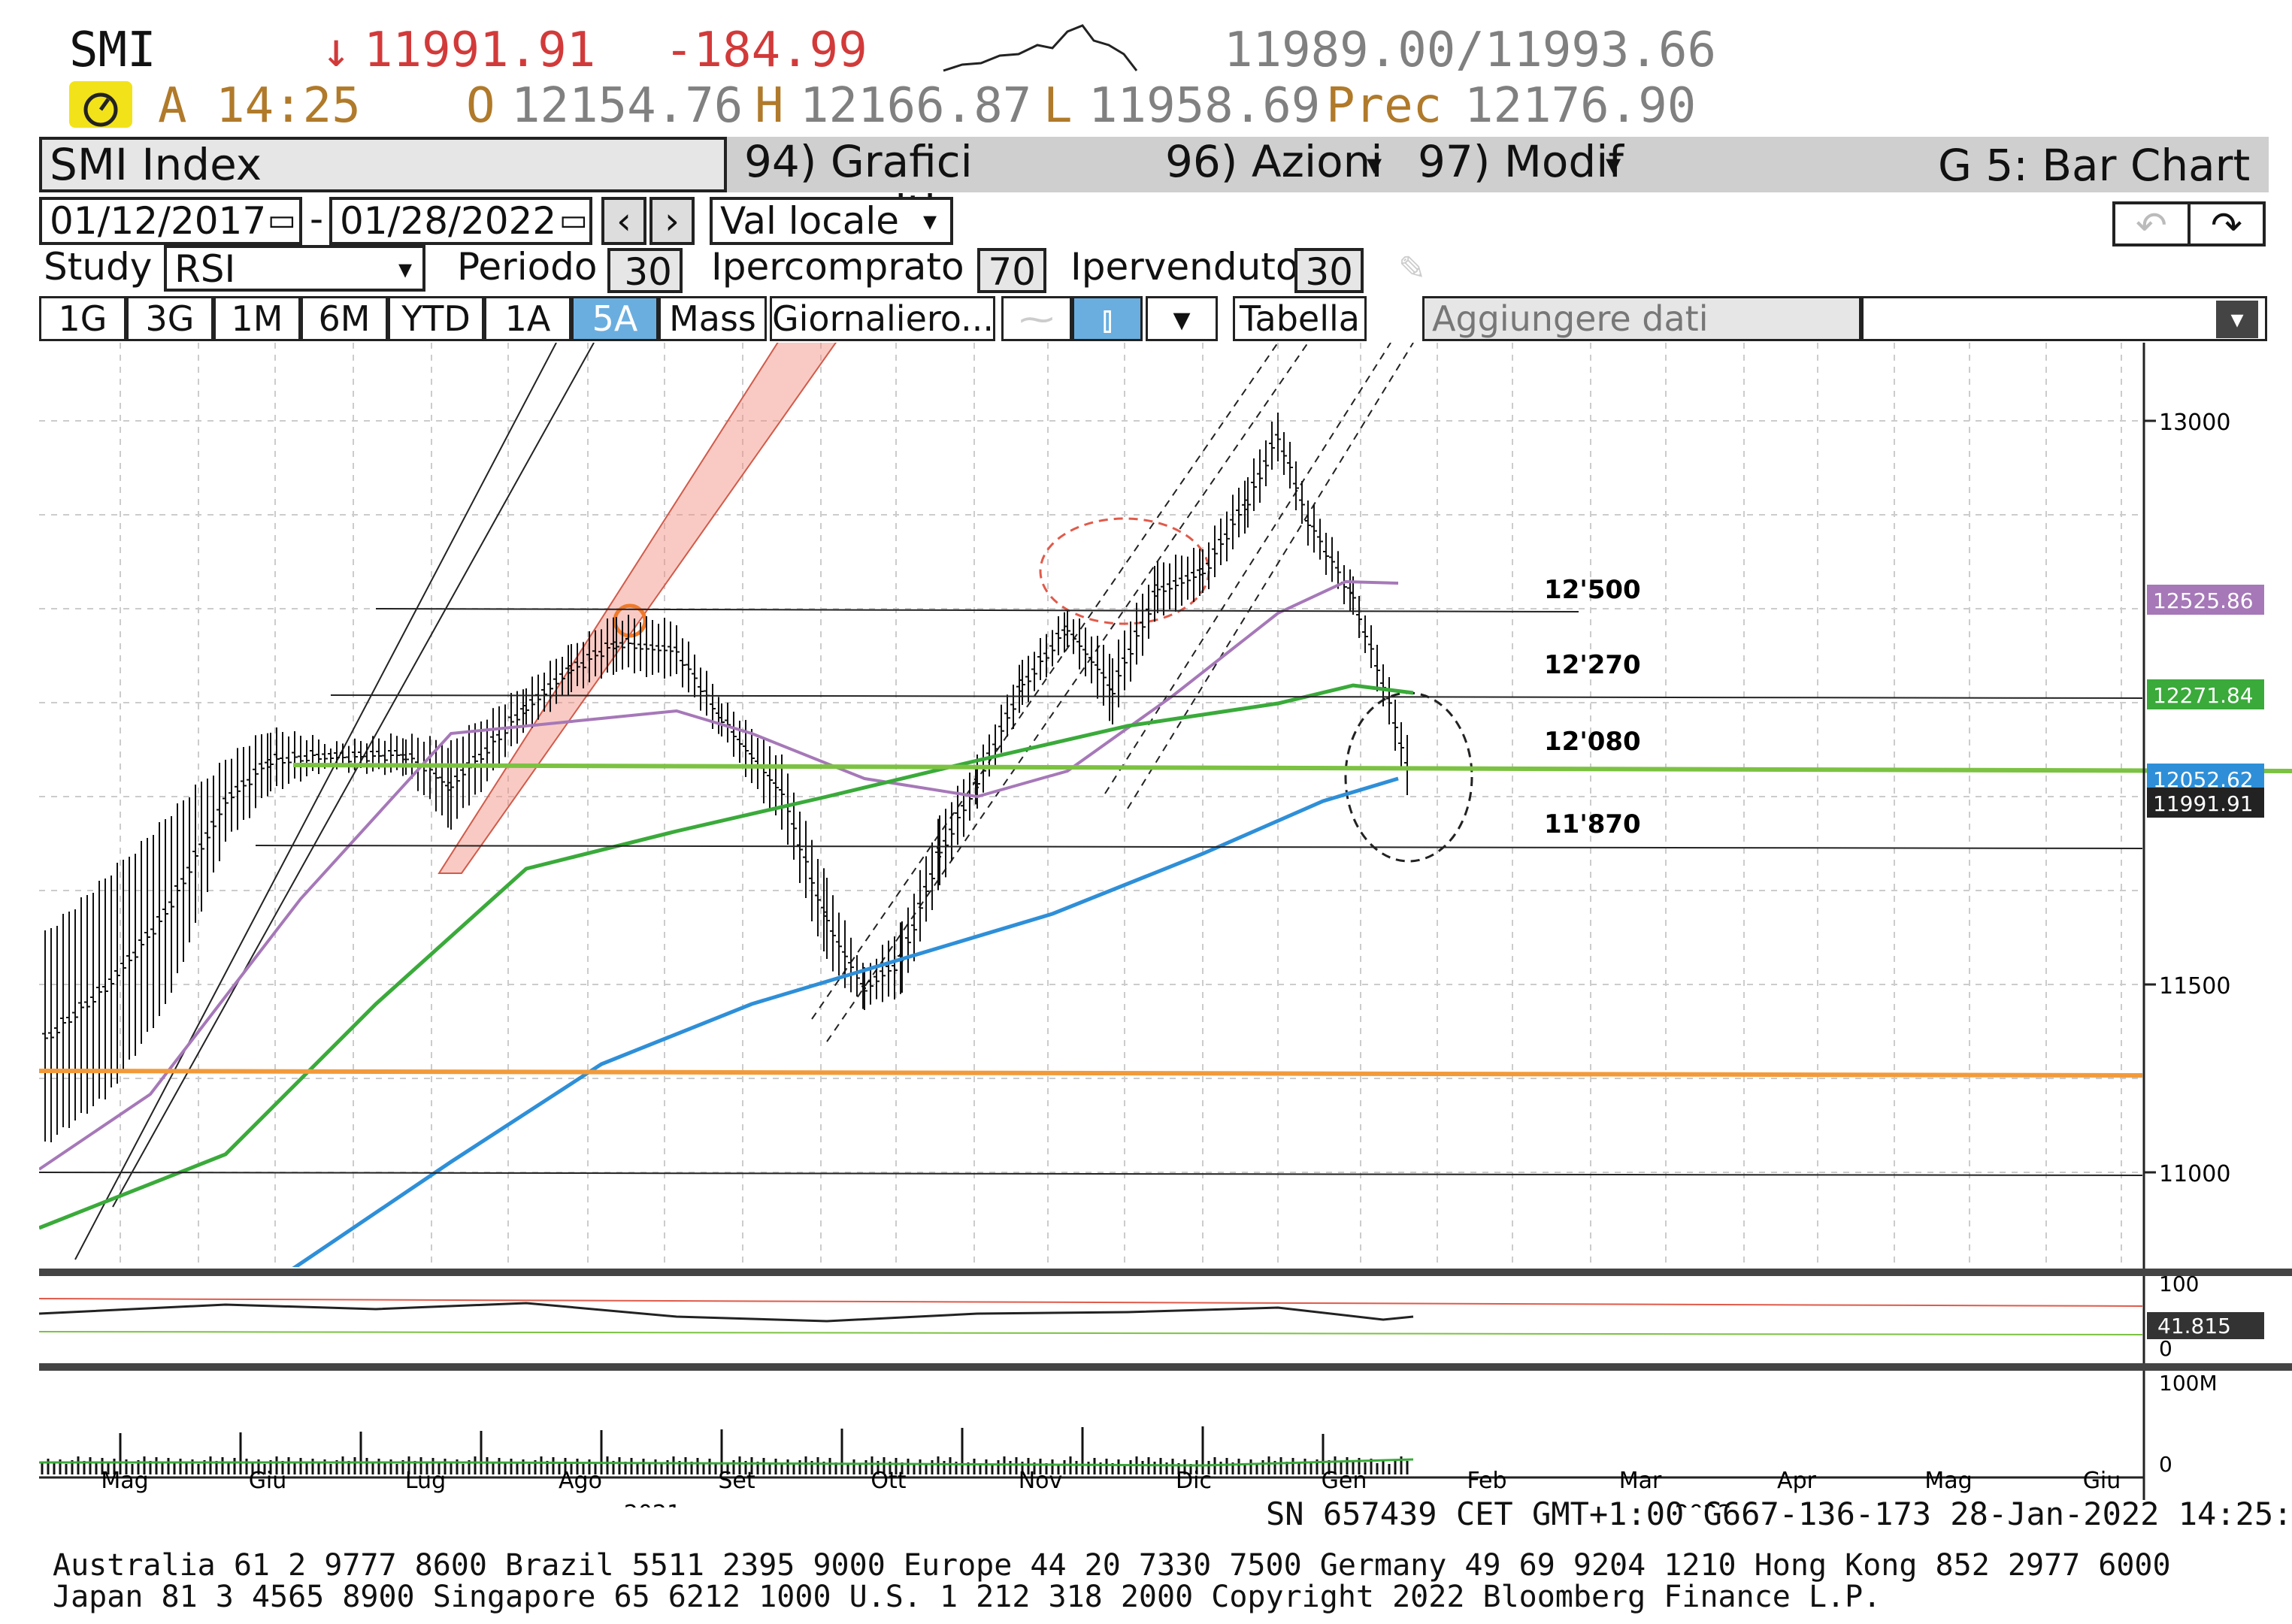 Image resolution: width=2292 pixels, height=1624 pixels. What do you see at coordinates (1592, 665) in the screenshot?
I see `level-label: 12'270` at bounding box center [1592, 665].